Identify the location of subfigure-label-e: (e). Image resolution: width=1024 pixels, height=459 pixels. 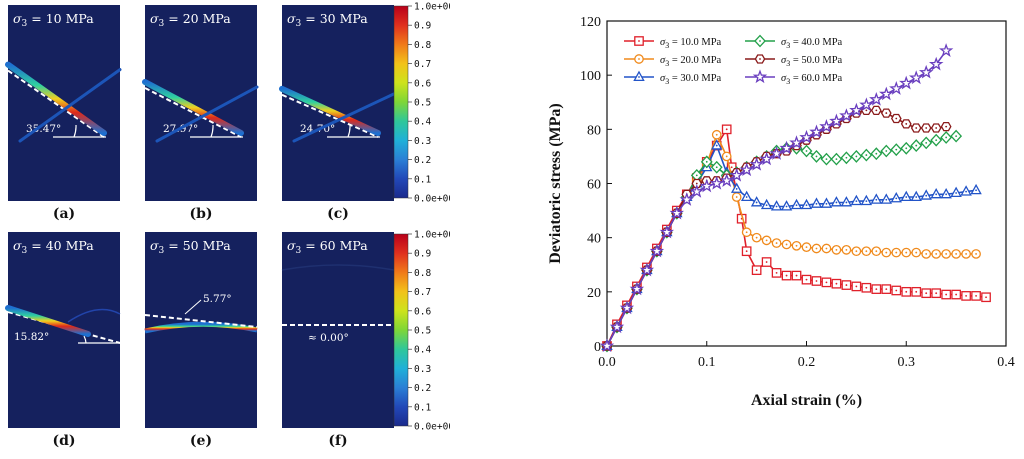
(201, 441).